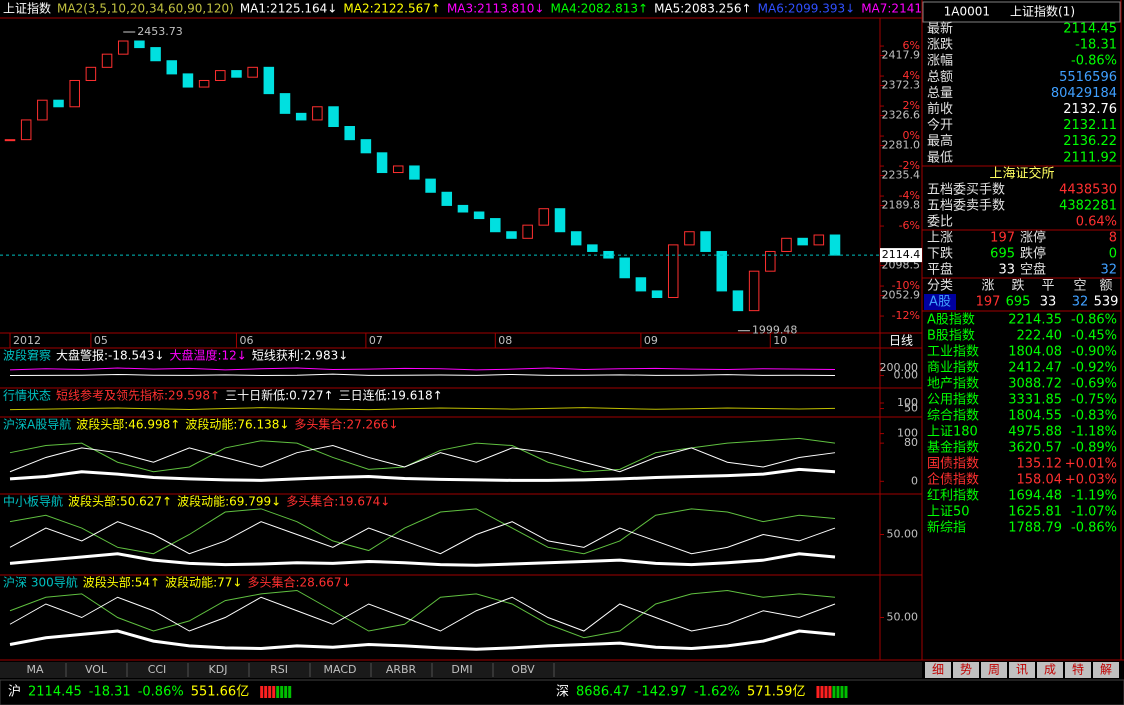 This screenshot has height=705, width=1124. I want to click on breadth-value: 197, so click(1002, 238).